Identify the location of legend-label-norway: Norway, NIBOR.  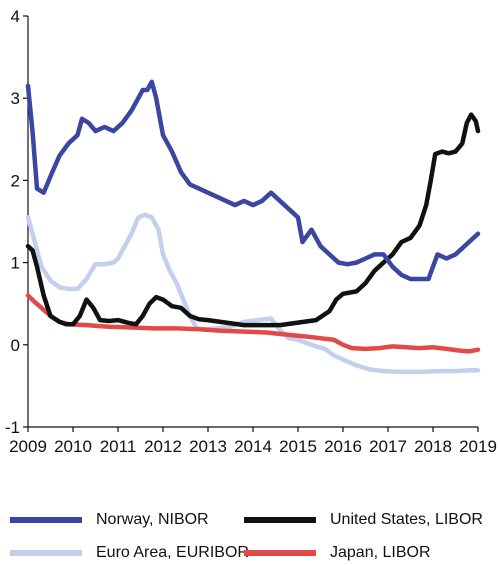
(152, 519).